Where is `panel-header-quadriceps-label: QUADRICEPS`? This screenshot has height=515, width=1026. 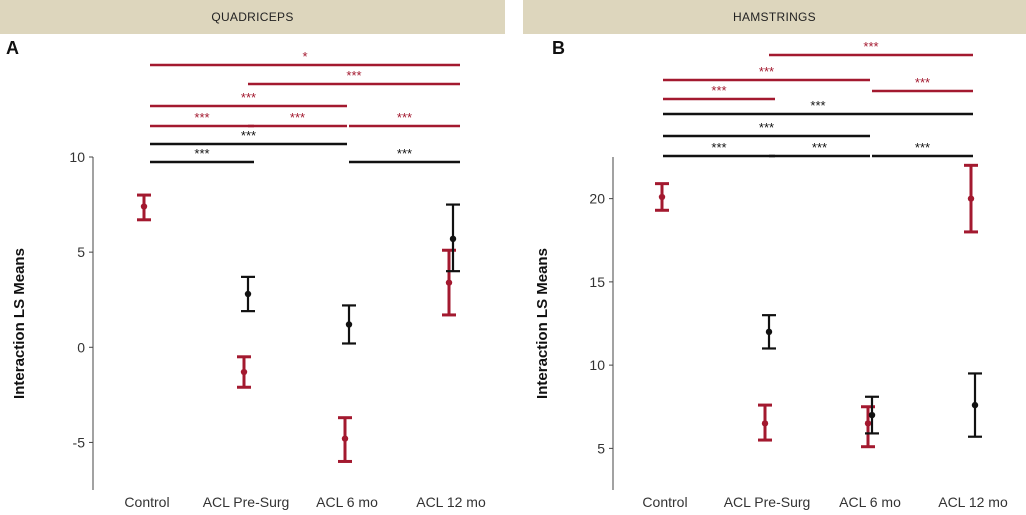
panel-header-quadriceps-label: QUADRICEPS is located at coordinates (252, 17).